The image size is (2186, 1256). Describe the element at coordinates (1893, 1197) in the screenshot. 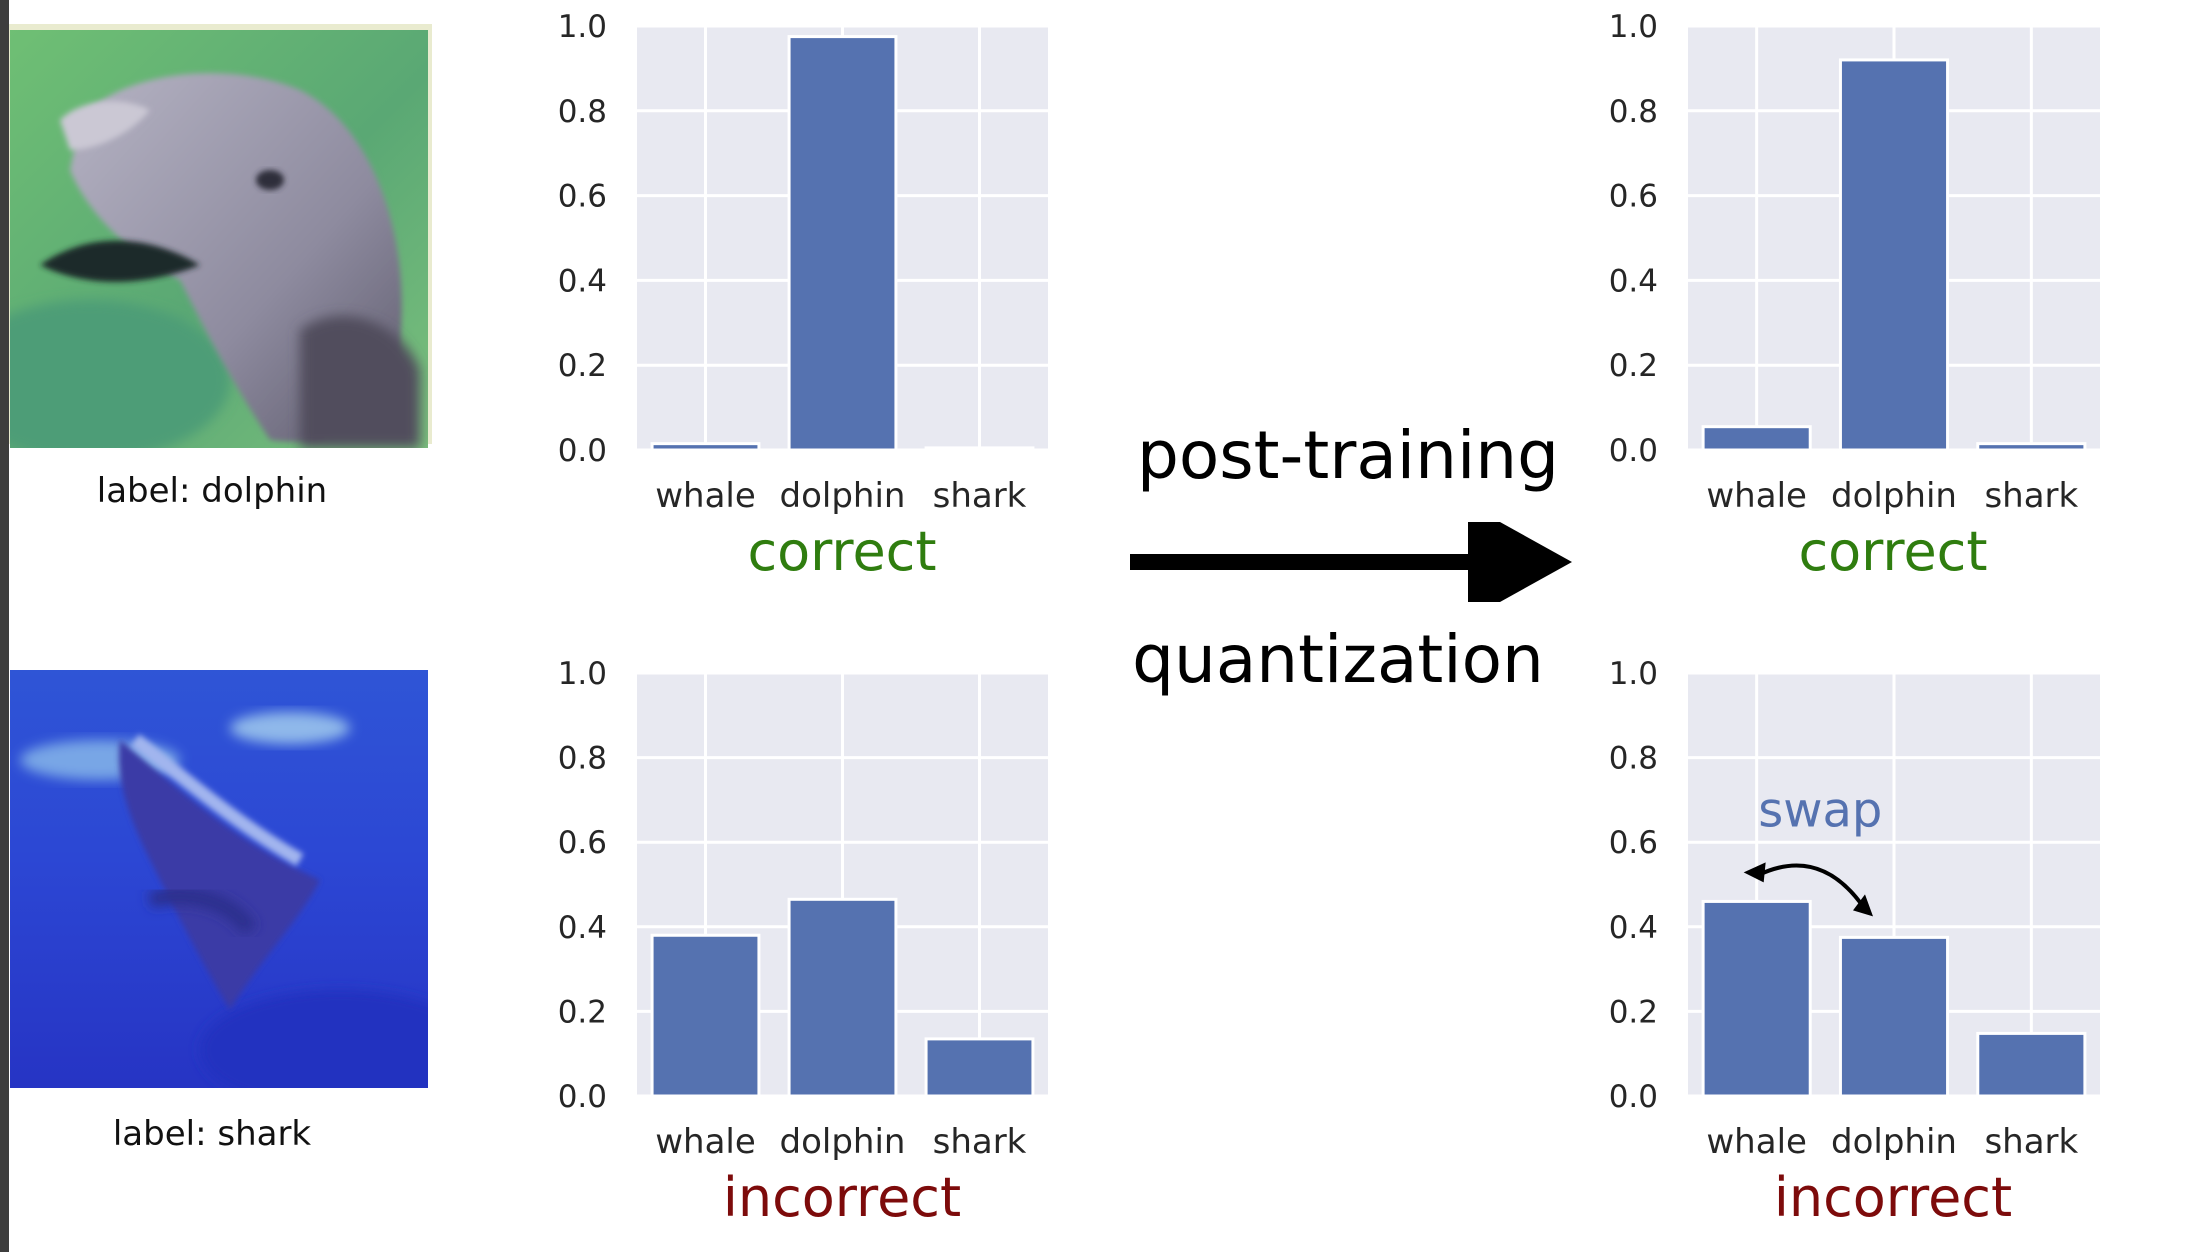

I see `verdict-shark-after: incorrect` at that location.